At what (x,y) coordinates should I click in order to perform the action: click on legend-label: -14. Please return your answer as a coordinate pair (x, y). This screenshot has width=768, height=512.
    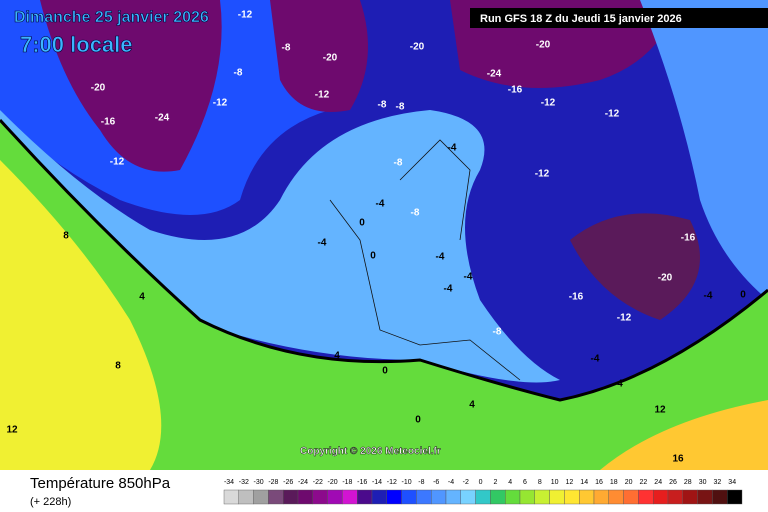
    Looking at the image, I should click on (377, 482).